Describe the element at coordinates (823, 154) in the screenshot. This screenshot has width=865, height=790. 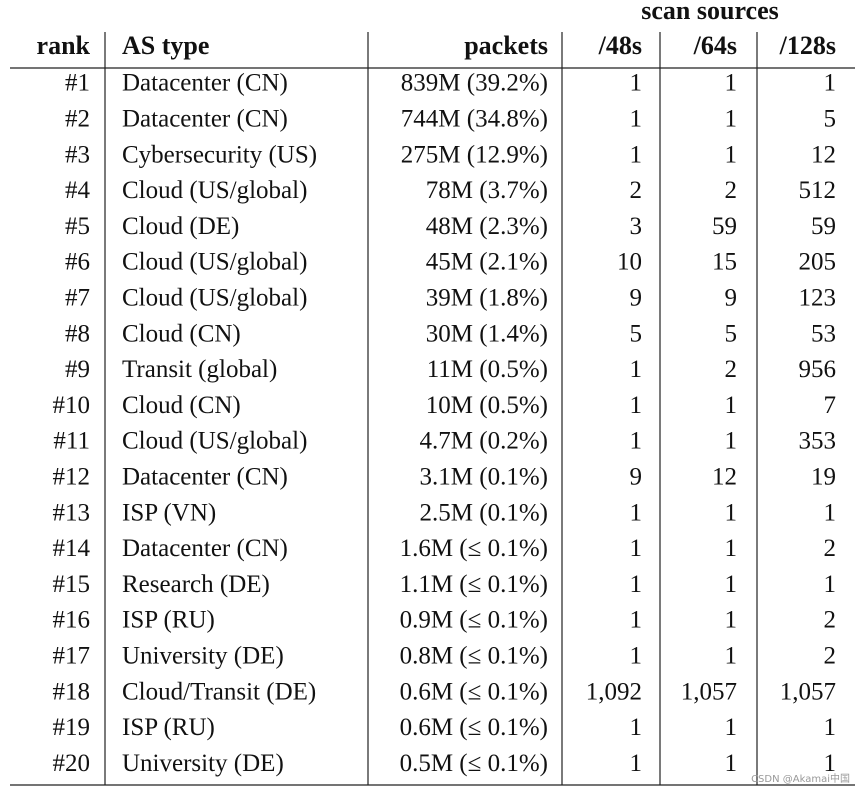
I see `cell: 12` at that location.